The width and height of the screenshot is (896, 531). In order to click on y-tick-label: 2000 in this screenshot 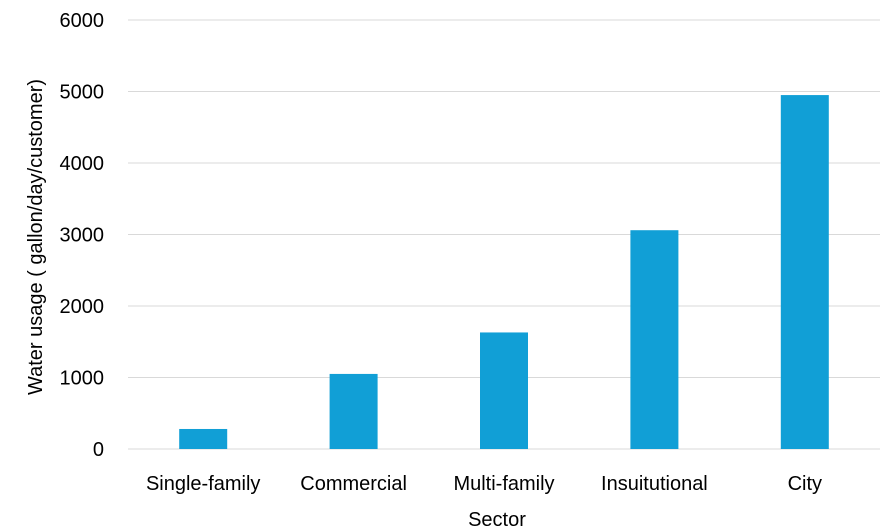, I will do `click(82, 307)`.